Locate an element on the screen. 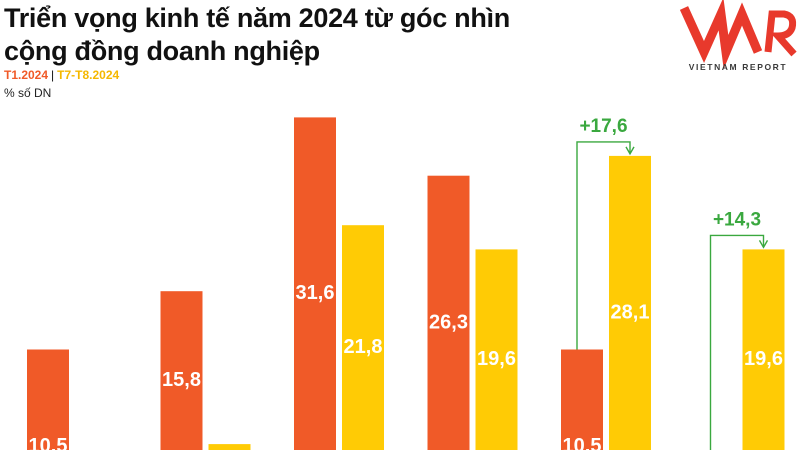 The height and width of the screenshot is (450, 800). vnr-logo-icon is located at coordinates (738, 35).